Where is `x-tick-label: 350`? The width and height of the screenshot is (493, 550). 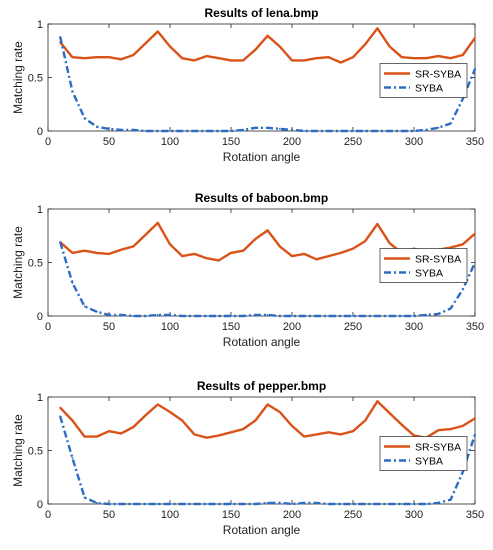
x-tick-label: 350 is located at coordinates (475, 515).